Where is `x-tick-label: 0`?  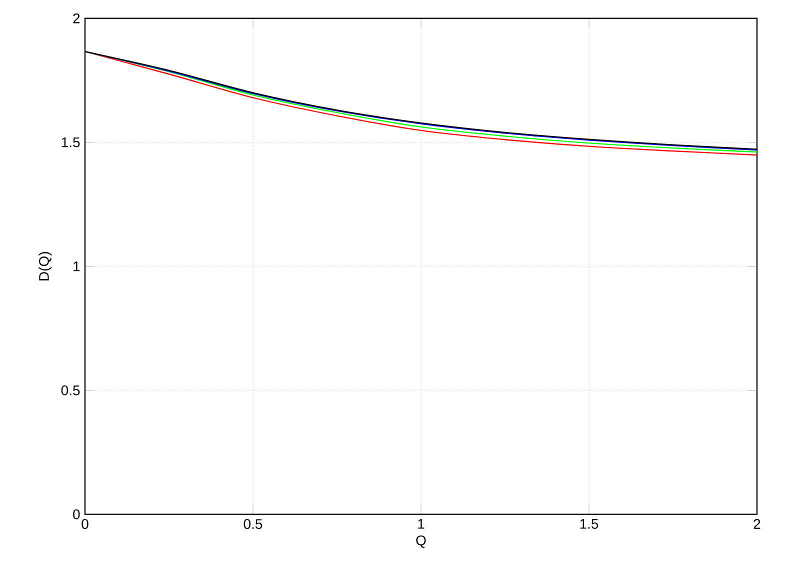
x-tick-label: 0 is located at coordinates (85, 524).